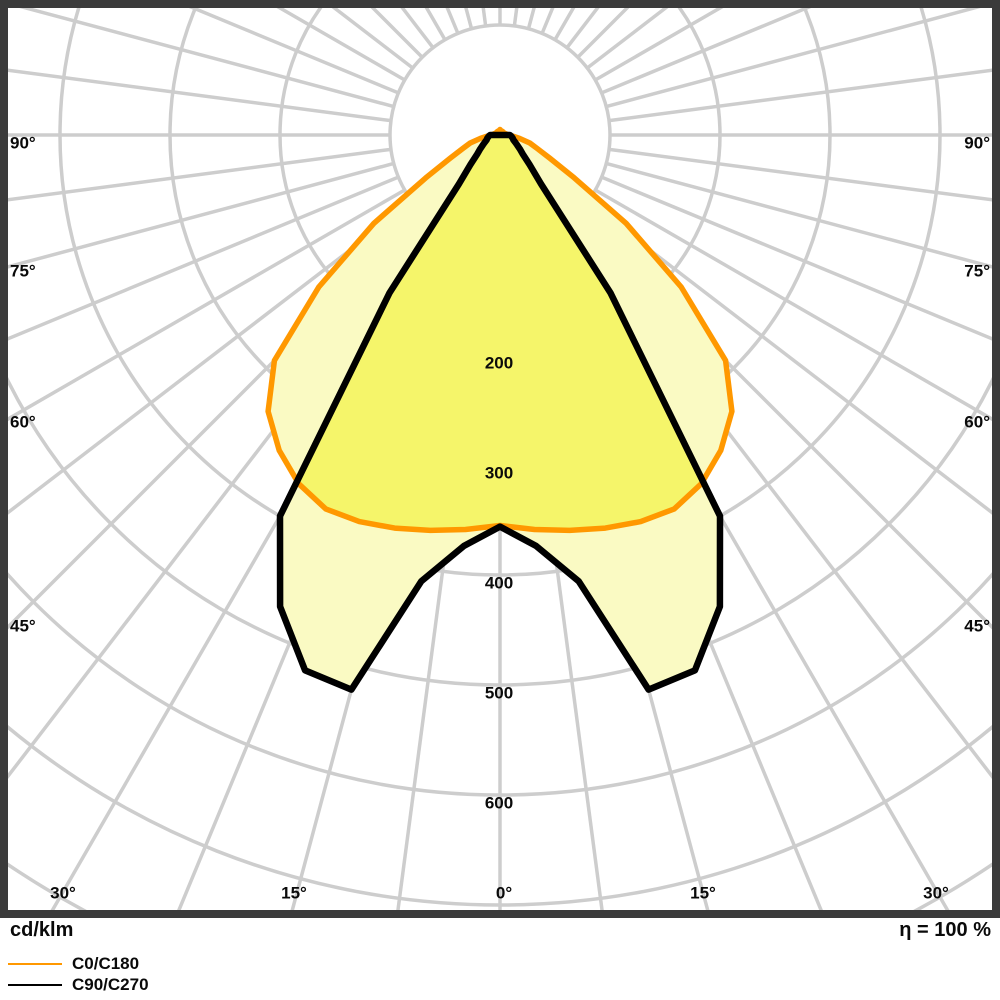  I want to click on intensity-unit-label: cd/klm, so click(42, 930).